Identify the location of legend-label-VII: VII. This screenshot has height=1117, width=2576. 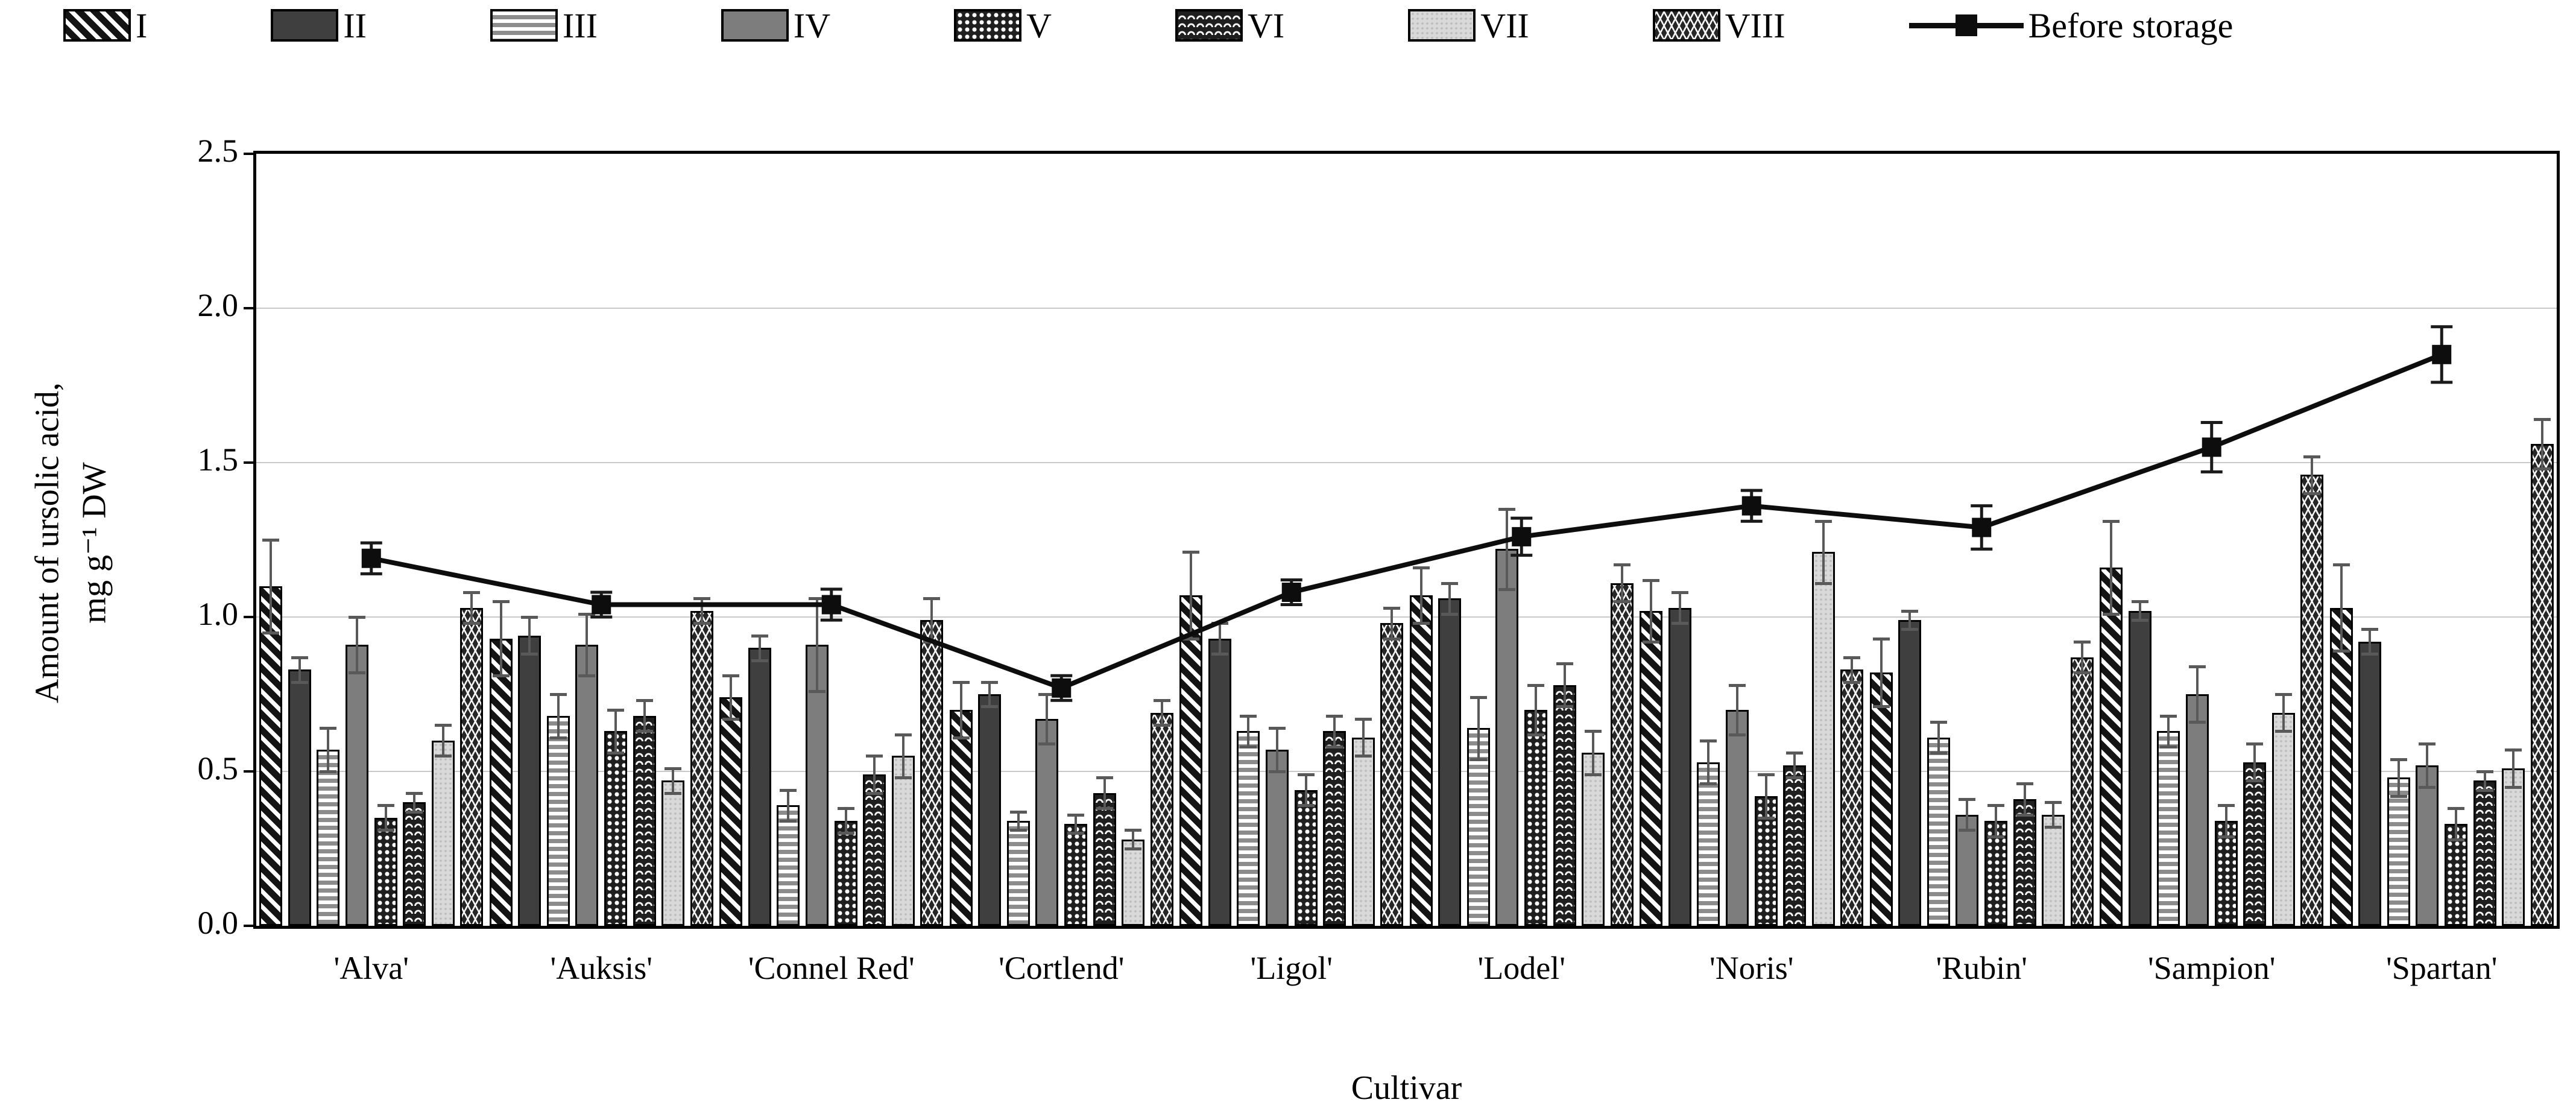
(1504, 25).